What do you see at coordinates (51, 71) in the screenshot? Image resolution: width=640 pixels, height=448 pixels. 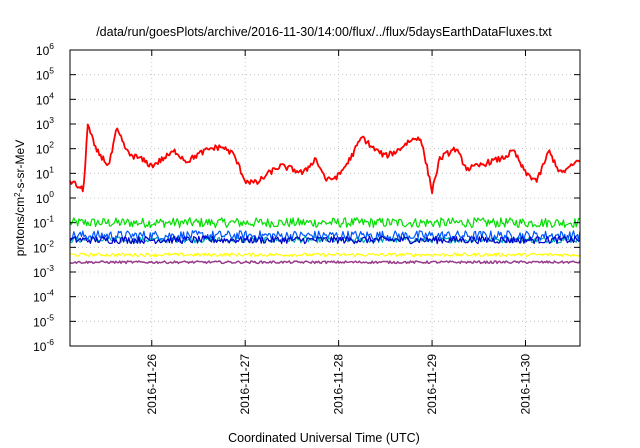 I see `y-tick-label-exponent: 5` at bounding box center [51, 71].